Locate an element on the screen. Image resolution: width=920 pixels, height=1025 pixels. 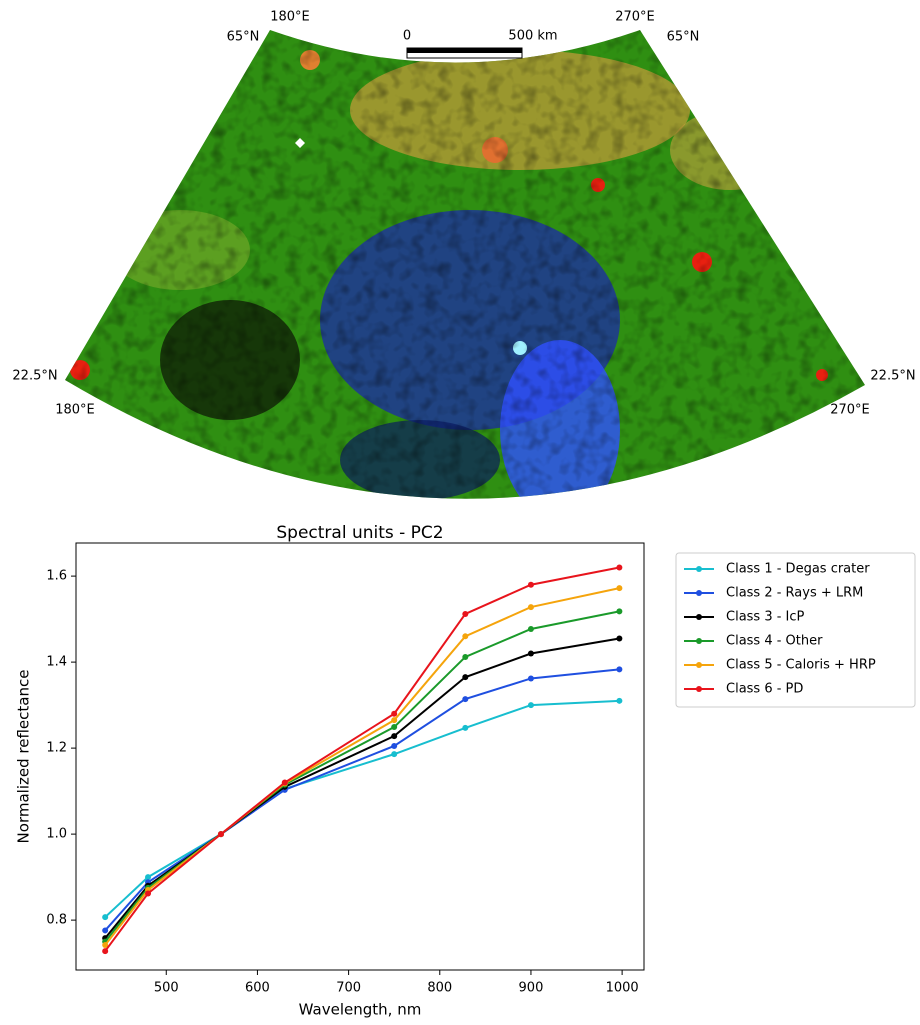
legend-label: Class 4 - Other is located at coordinates (774, 641).